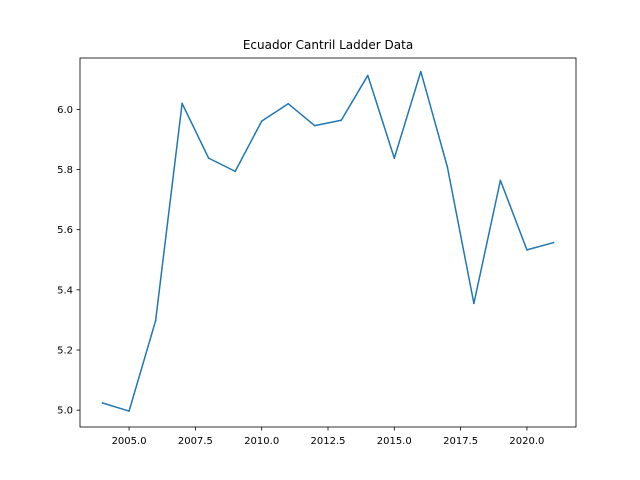 This screenshot has width=640, height=480. Describe the element at coordinates (195, 441) in the screenshot. I see `x-tick-label: 2007.5` at that location.